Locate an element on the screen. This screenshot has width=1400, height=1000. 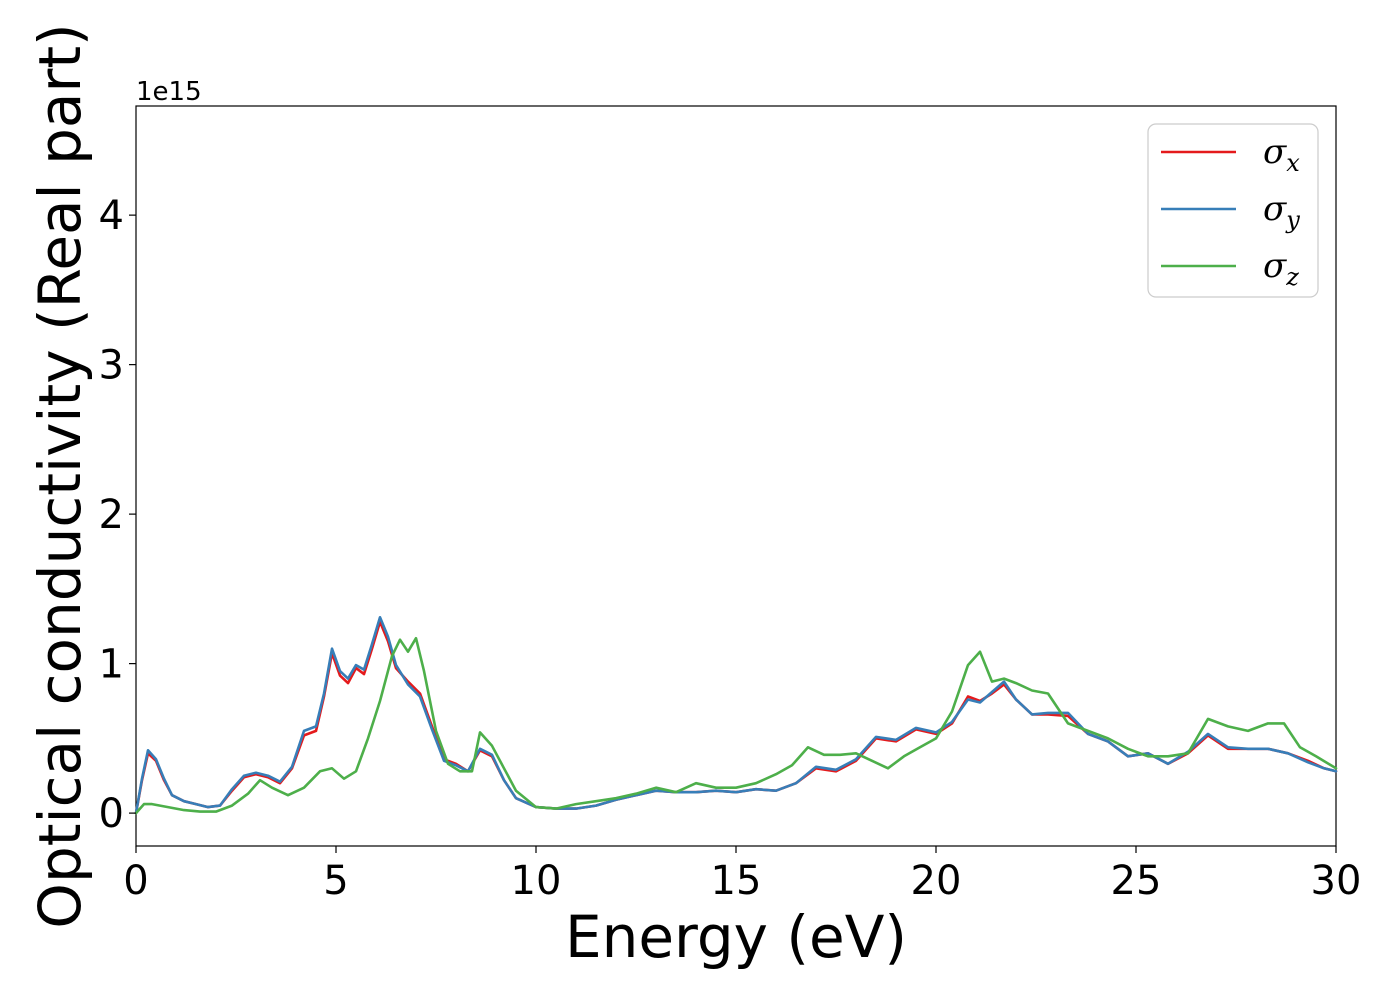
legend-label: σx is located at coordinates (1281, 154).